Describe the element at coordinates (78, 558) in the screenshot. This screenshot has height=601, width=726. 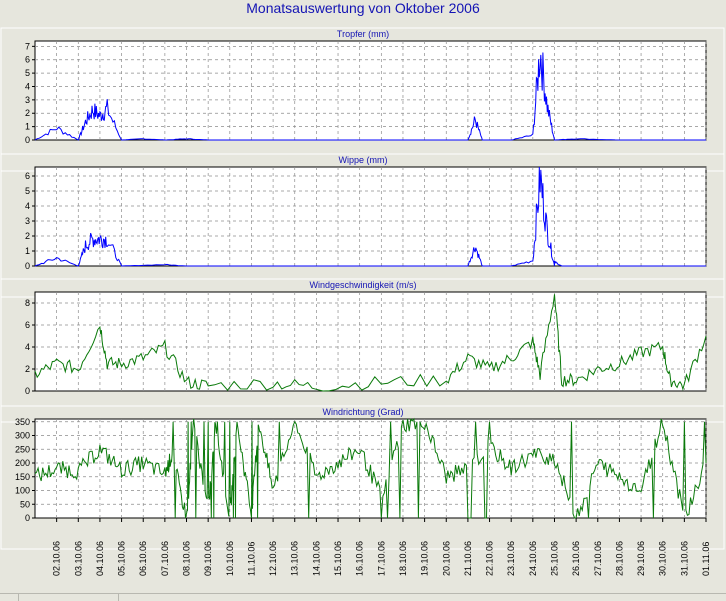
I see `x-tick-label: 03.10.06` at that location.